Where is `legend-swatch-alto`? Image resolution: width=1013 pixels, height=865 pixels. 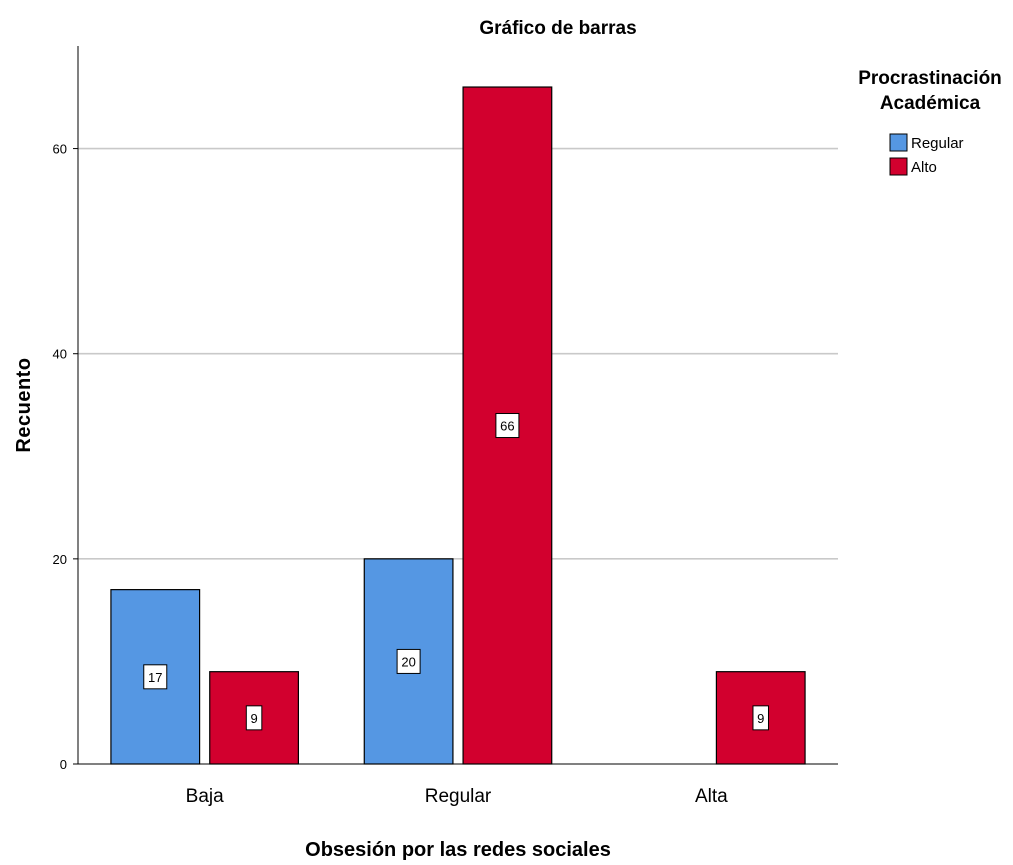 legend-swatch-alto is located at coordinates (898, 166).